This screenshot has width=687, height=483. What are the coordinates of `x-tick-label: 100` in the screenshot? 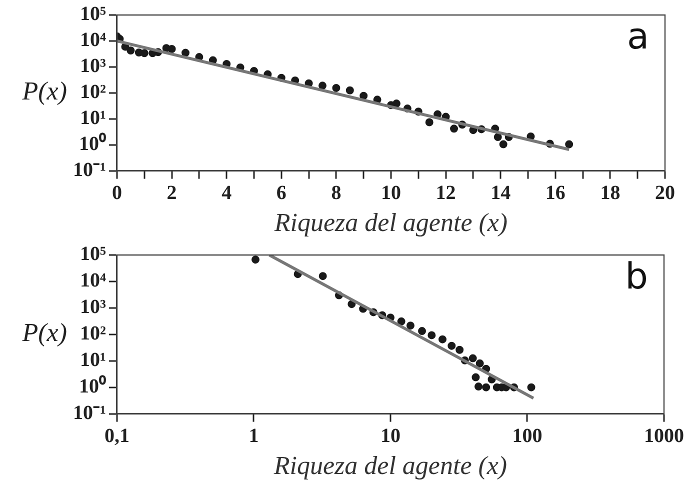 It's located at (527, 435).